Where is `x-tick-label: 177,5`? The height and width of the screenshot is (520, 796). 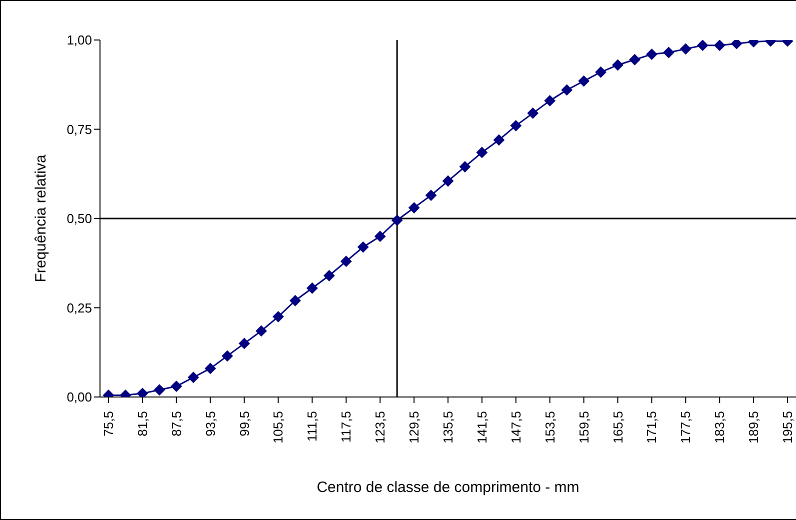 x-tick-label: 177,5 is located at coordinates (686, 427).